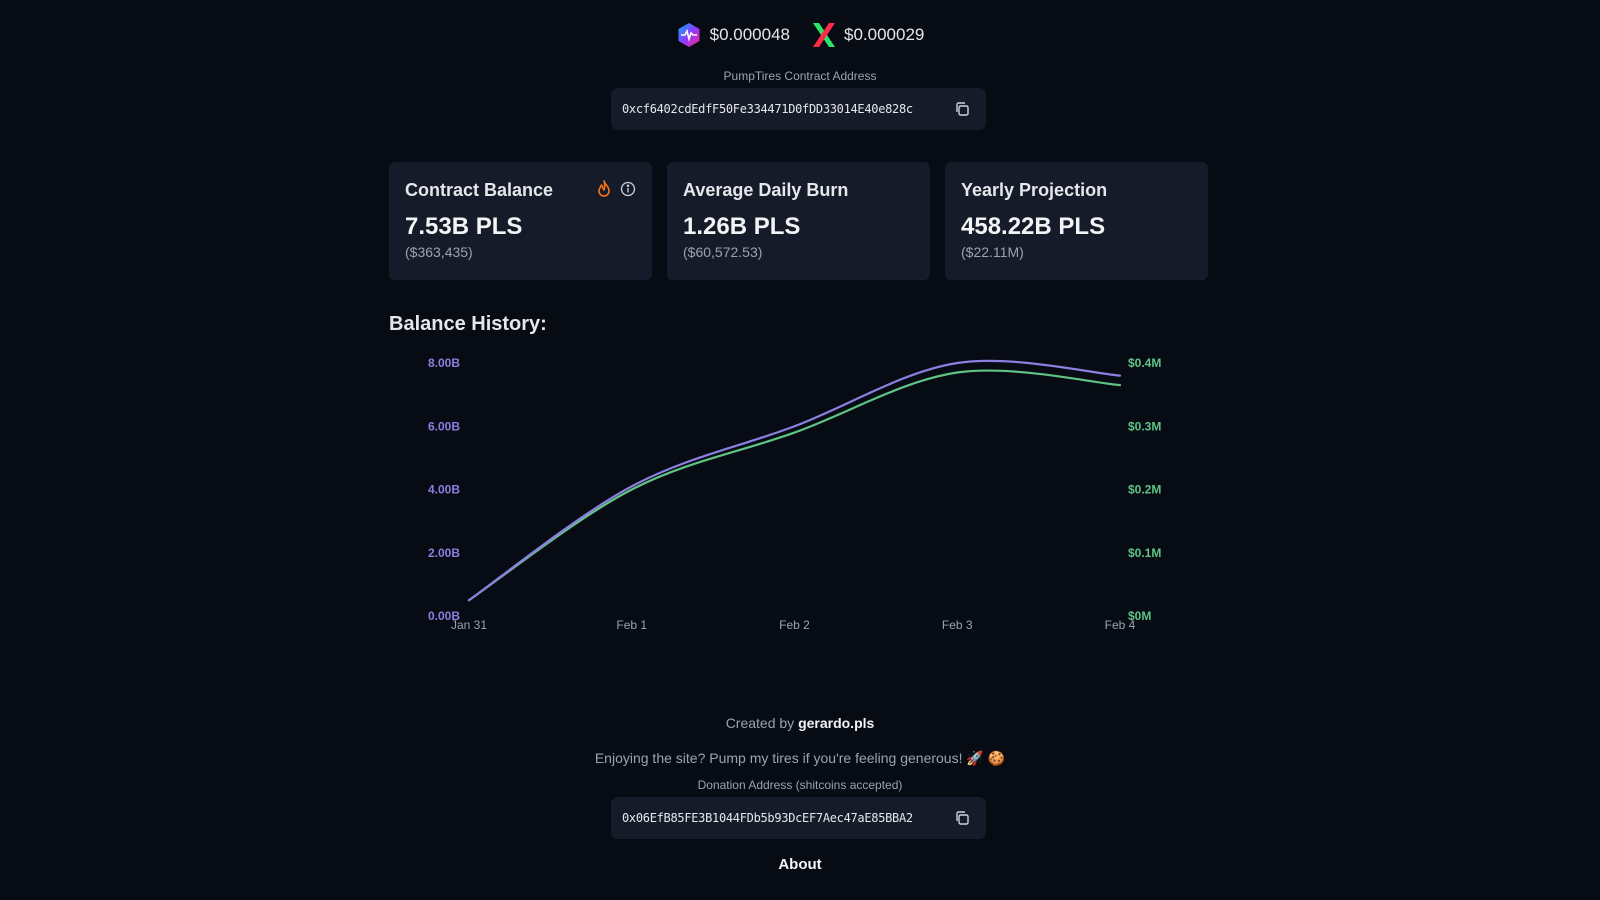 This screenshot has height=900, width=1600. I want to click on y-left-tick-label: 0.00B, so click(444, 616).